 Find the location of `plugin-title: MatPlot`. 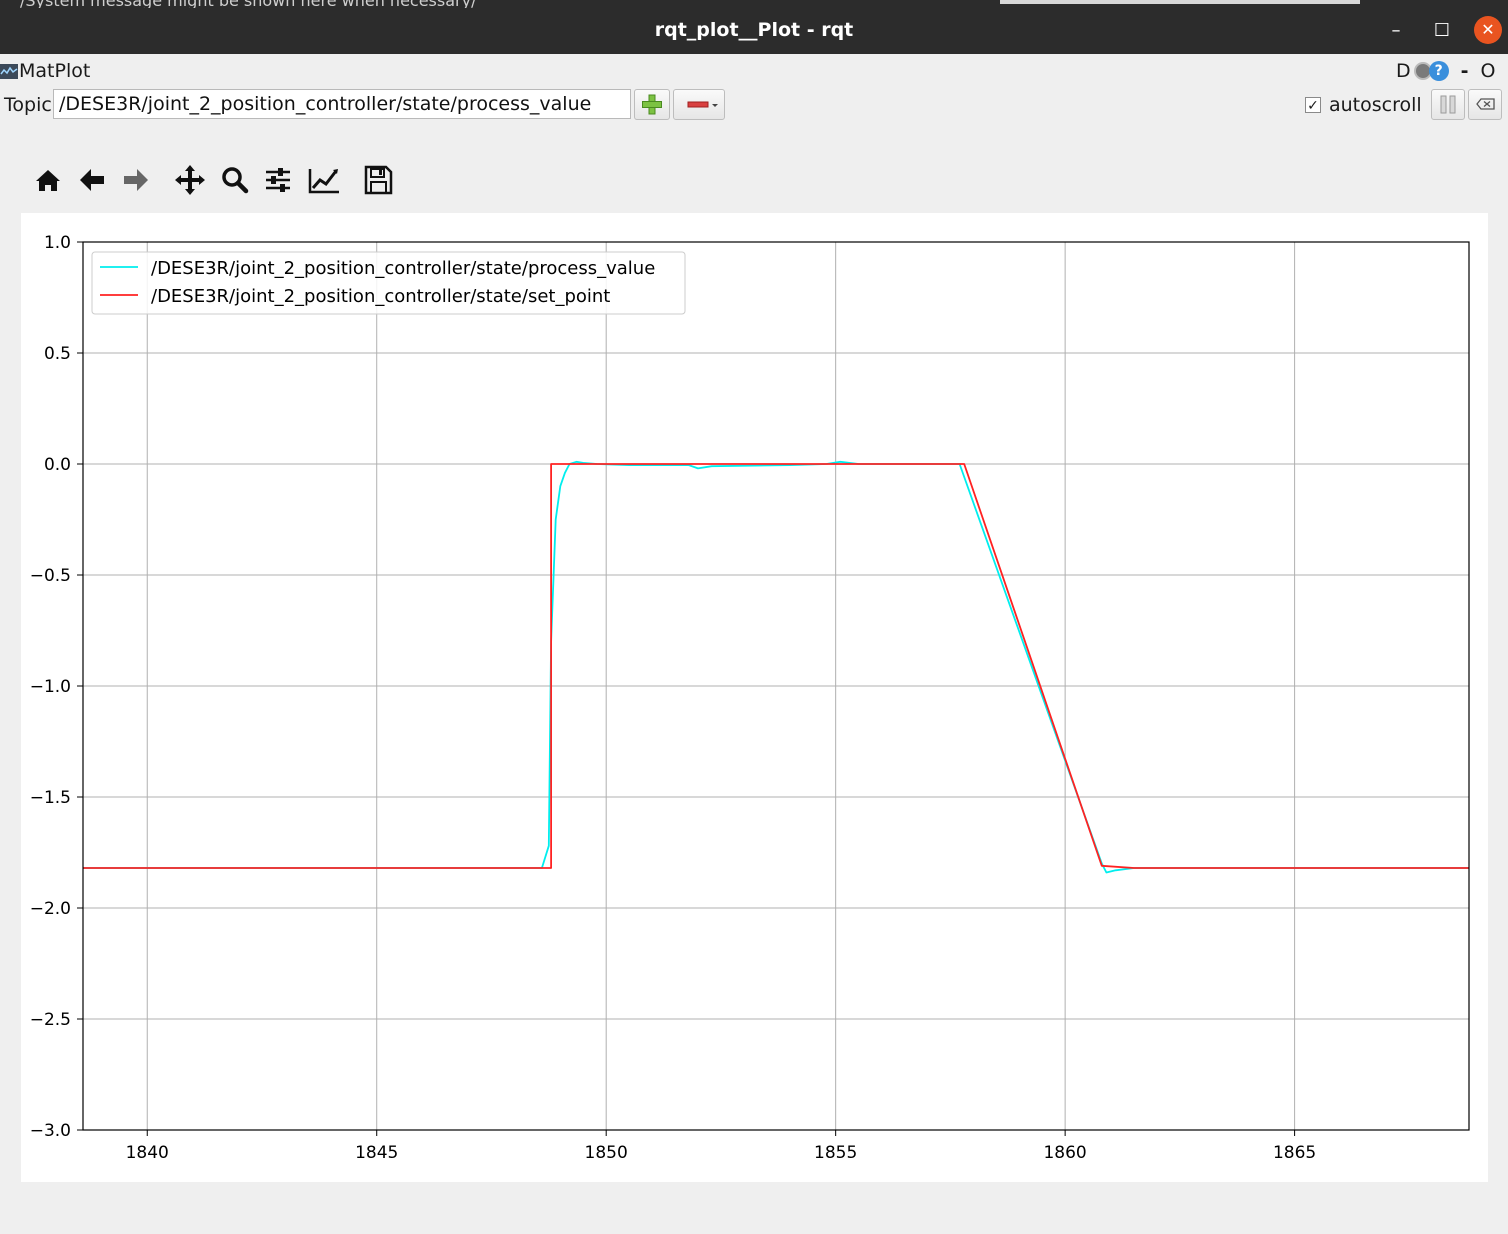

plugin-title: MatPlot is located at coordinates (55, 71).